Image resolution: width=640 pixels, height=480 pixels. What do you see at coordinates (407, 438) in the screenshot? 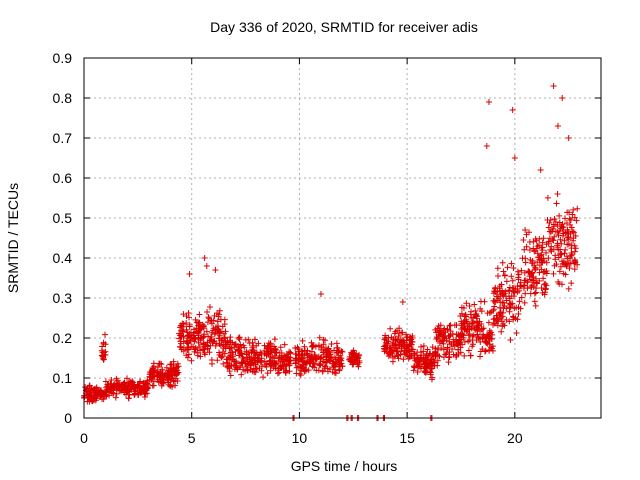
I see `x-tick-label: 15` at bounding box center [407, 438].